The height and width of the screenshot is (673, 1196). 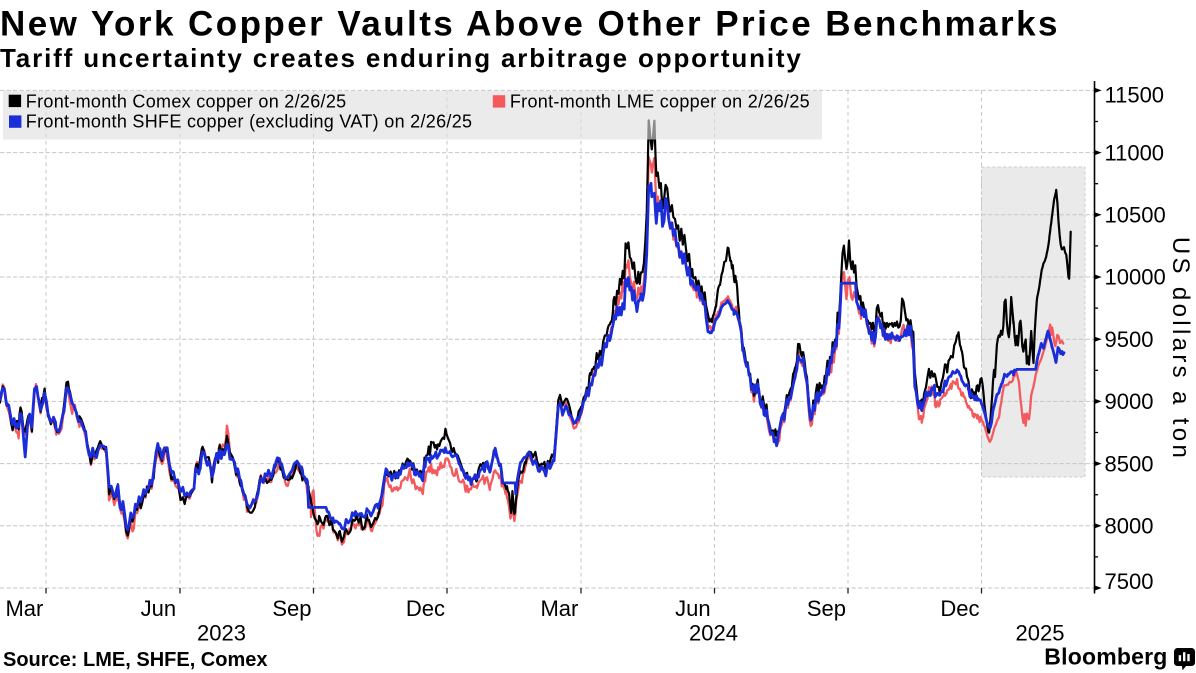 I want to click on svg-text: Source: LME, SHFE, Comex, so click(x=135, y=660).